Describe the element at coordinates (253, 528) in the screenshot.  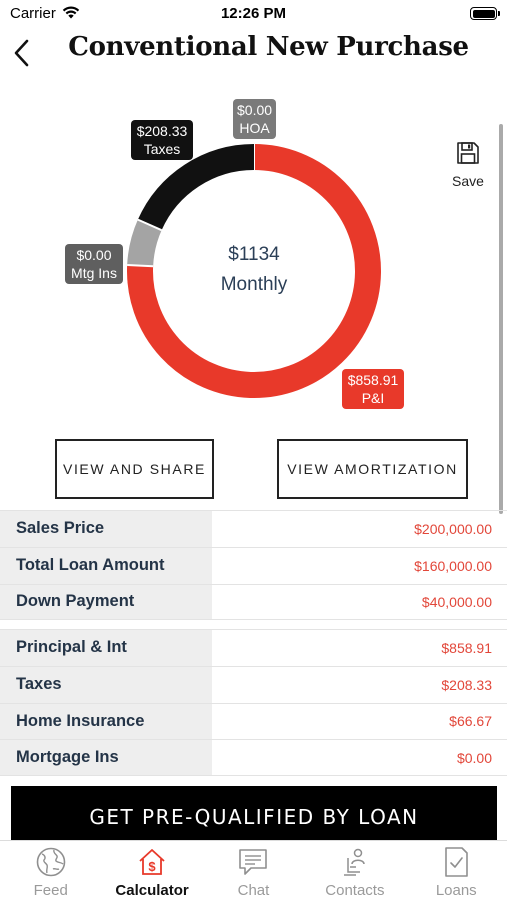
I see `table-row: Sales Price $200,000.00` at that location.